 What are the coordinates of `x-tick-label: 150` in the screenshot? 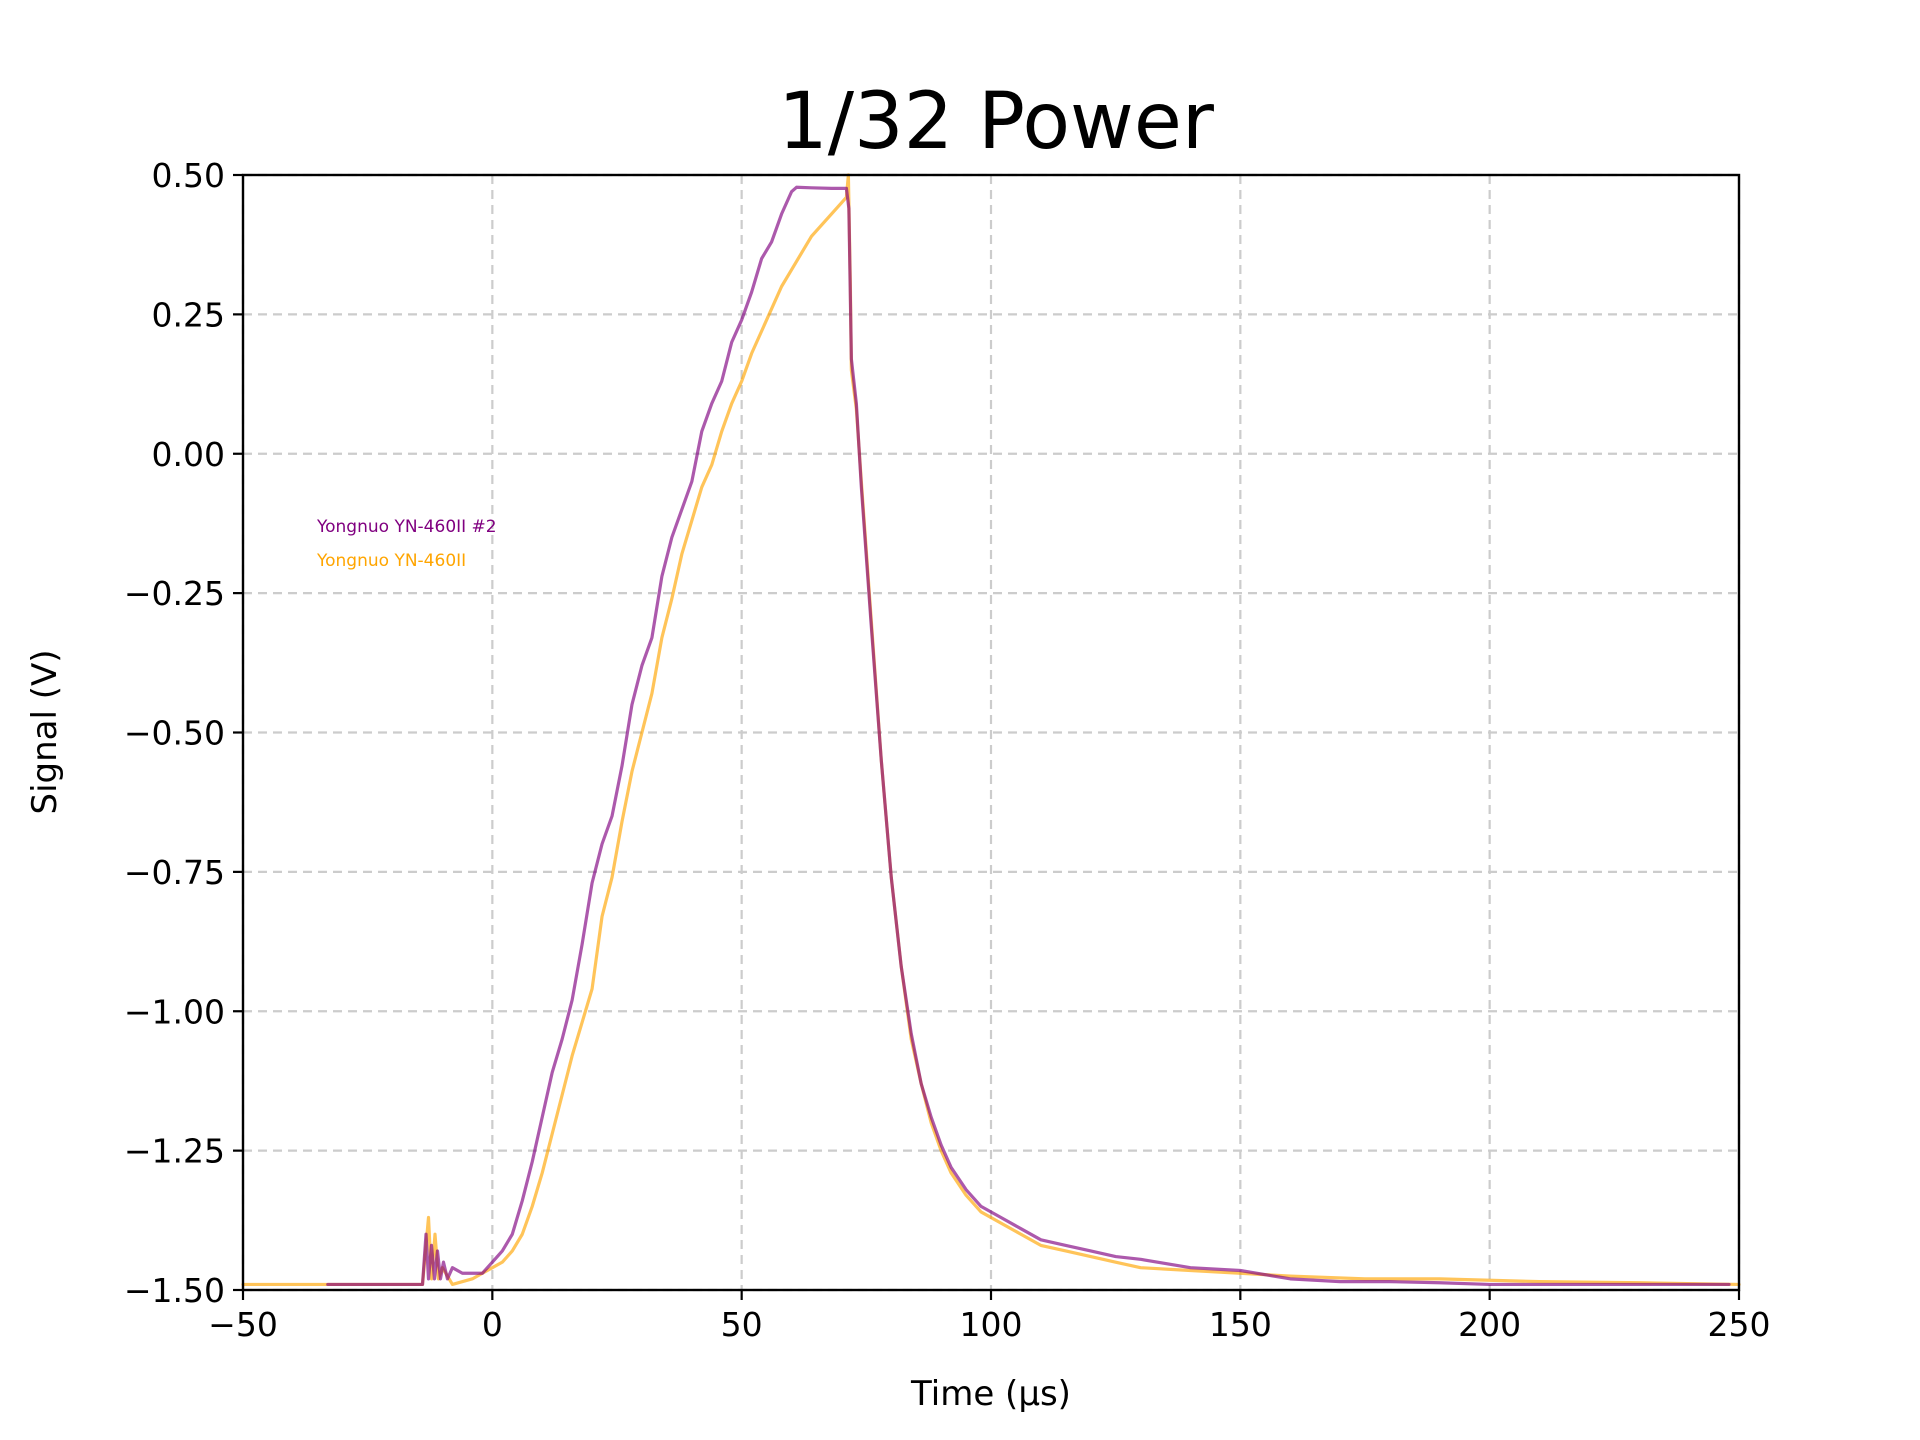 It's located at (1240, 1324).